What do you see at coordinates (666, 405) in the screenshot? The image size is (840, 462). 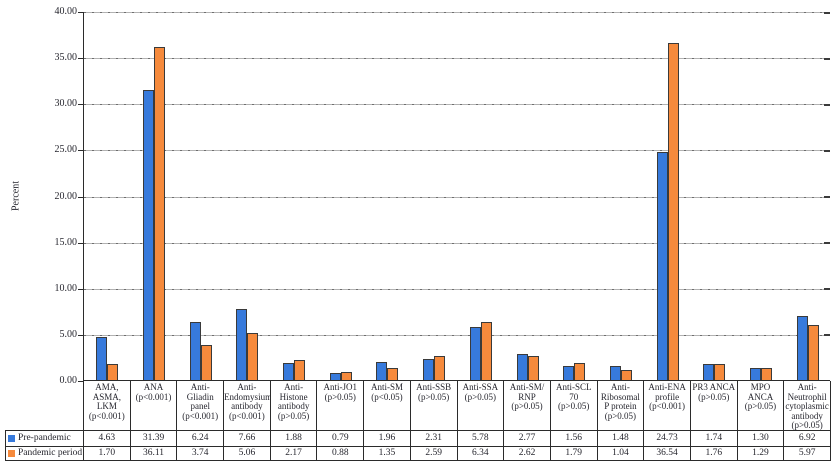 I see `category-label: Anti-ENA profile (p<0.001)` at bounding box center [666, 405].